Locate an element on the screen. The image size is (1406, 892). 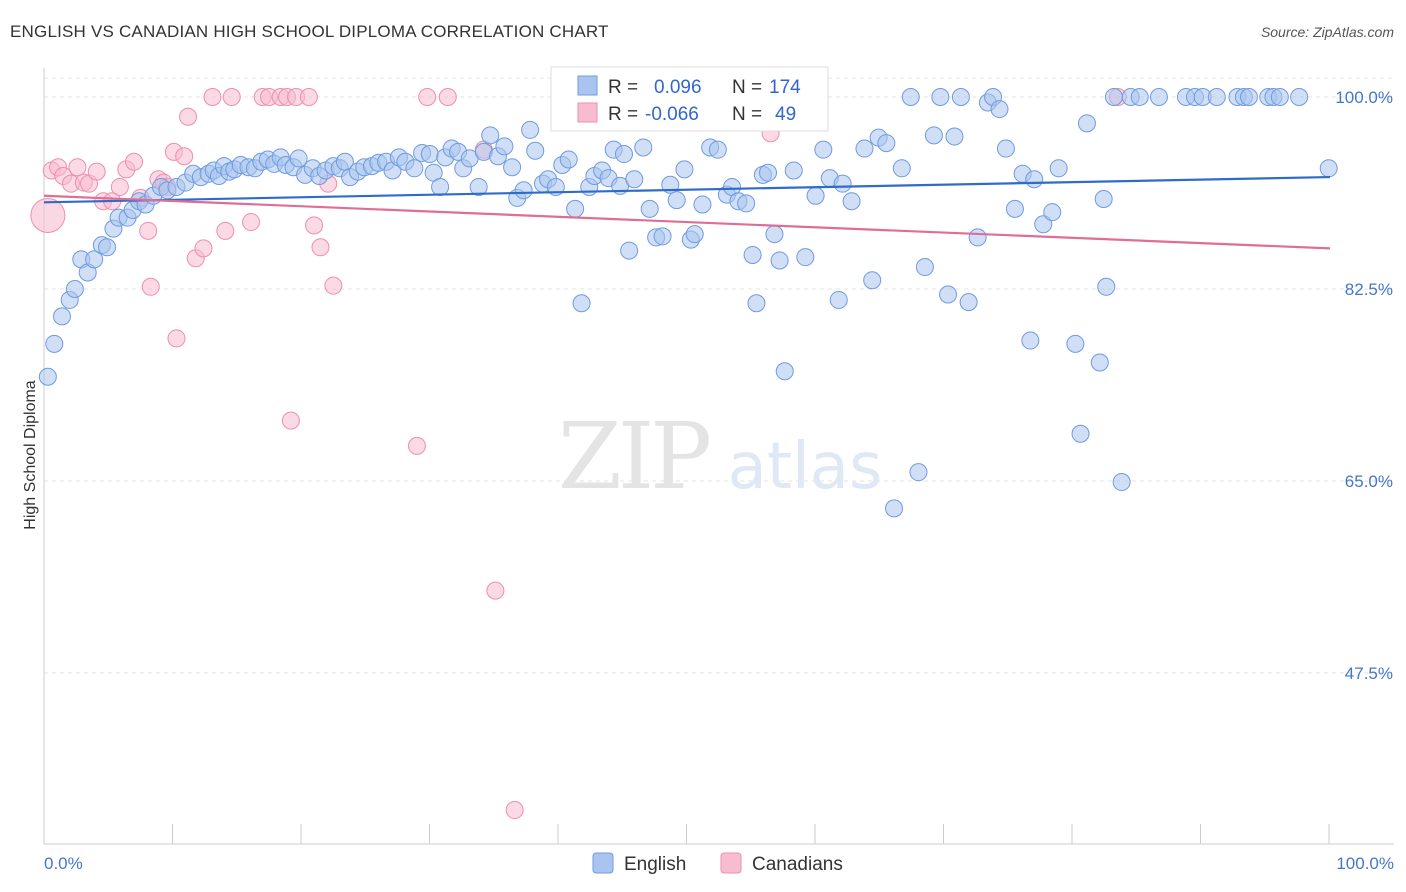
trend-lines is located at coordinates (687, 212).